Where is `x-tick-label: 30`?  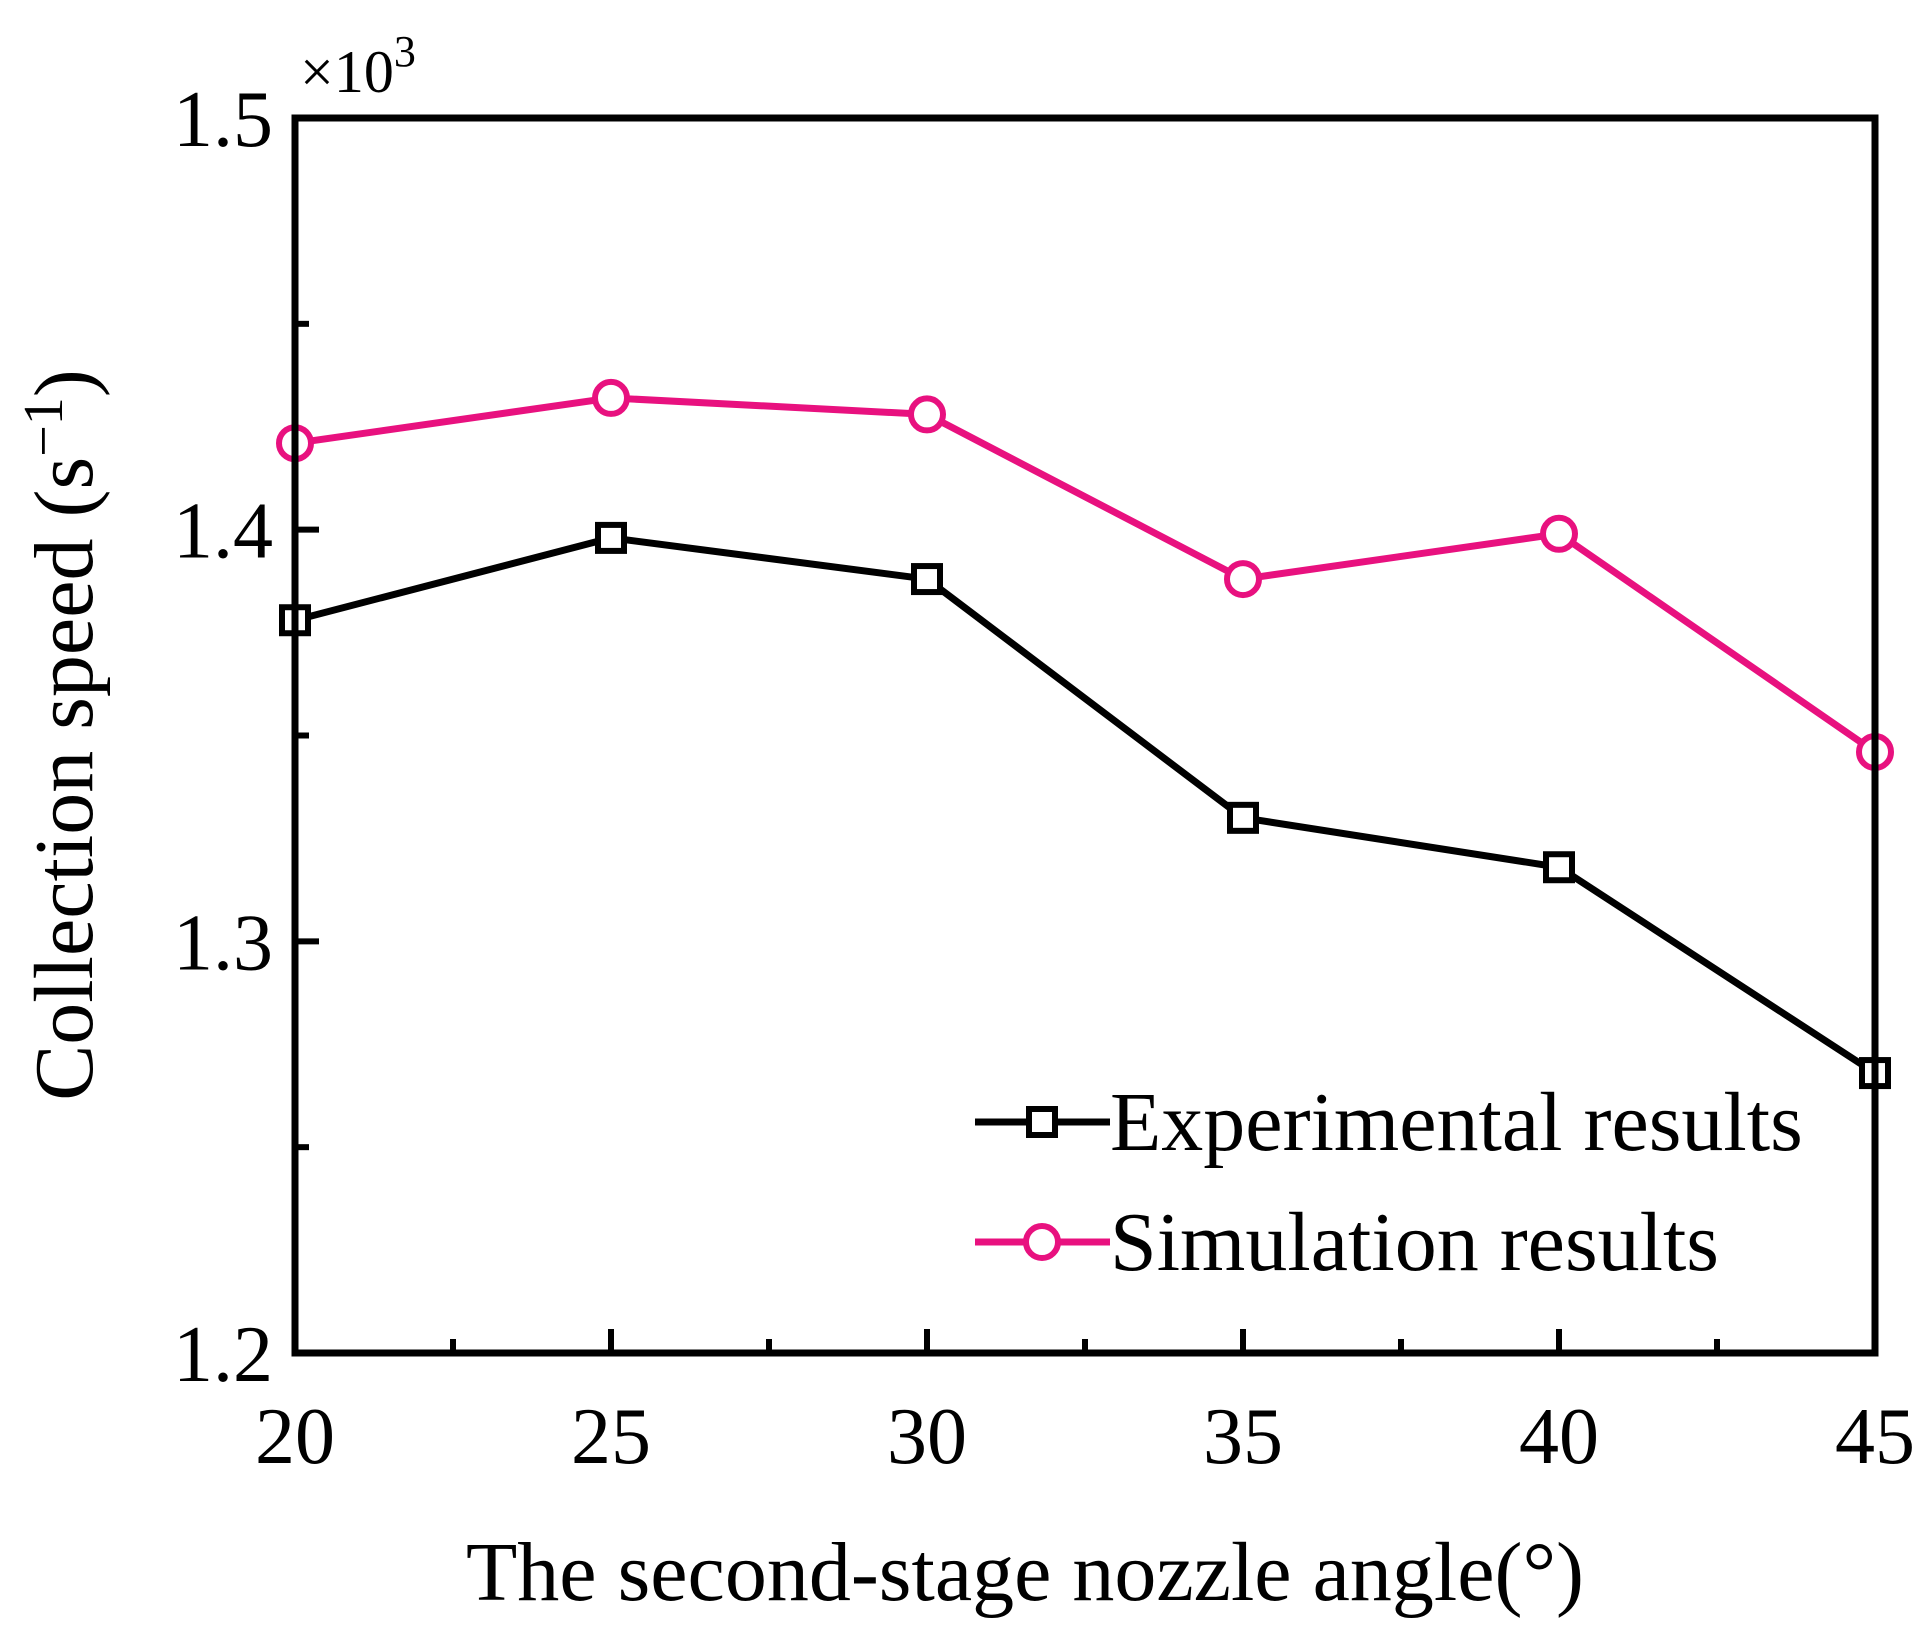 x-tick-label: 30 is located at coordinates (927, 1437).